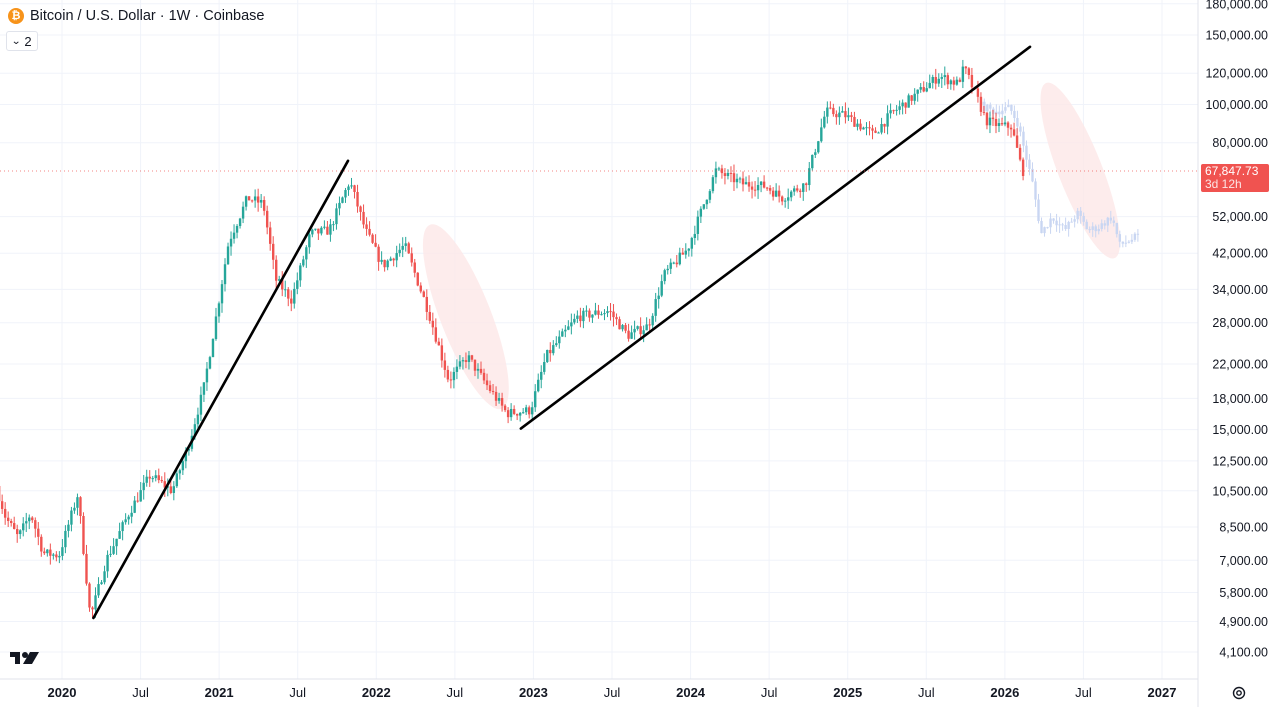  I want to click on chart-title: Bitcoin / U.S. Dollar · 1W · Coinbase, so click(147, 16).